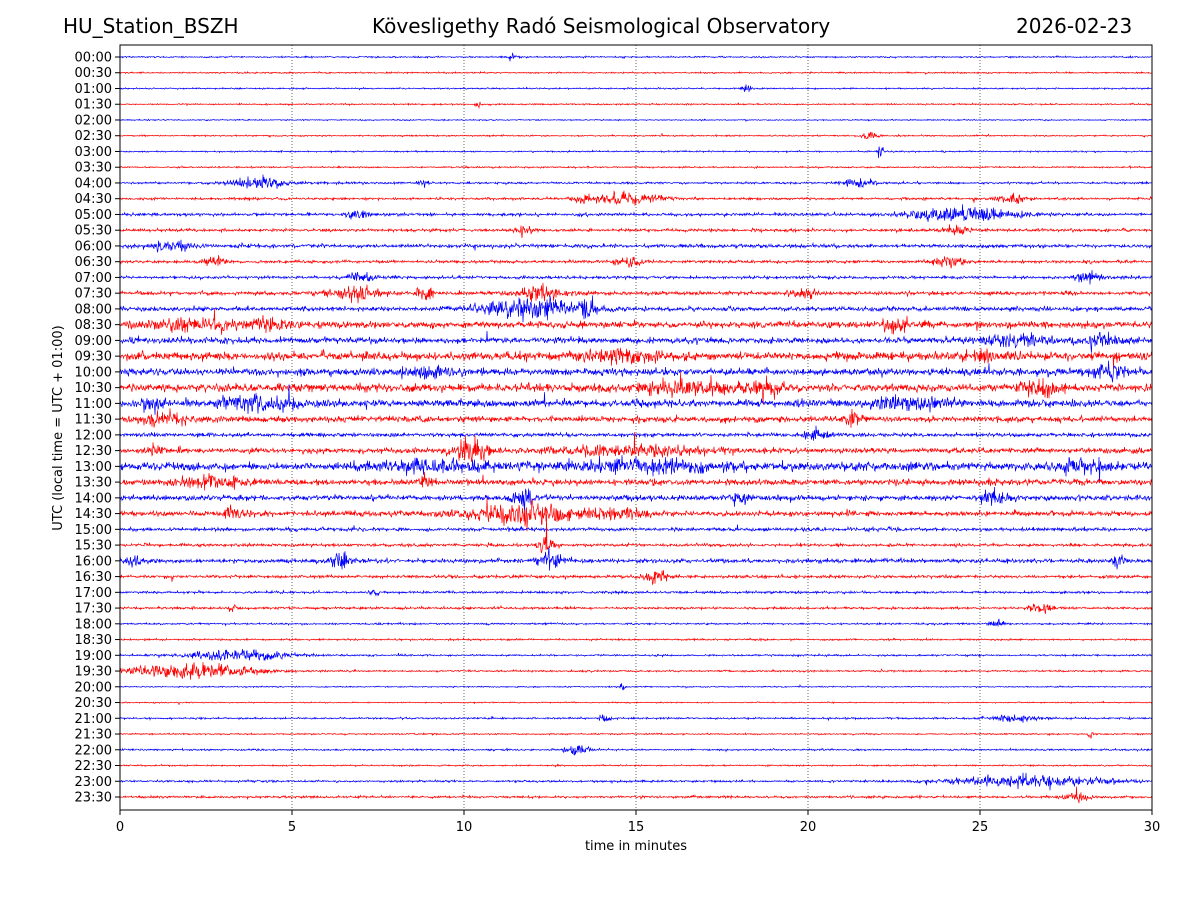 The image size is (1200, 900). Describe the element at coordinates (93, 687) in the screenshot. I see `y-tick-label: 20:00` at that location.